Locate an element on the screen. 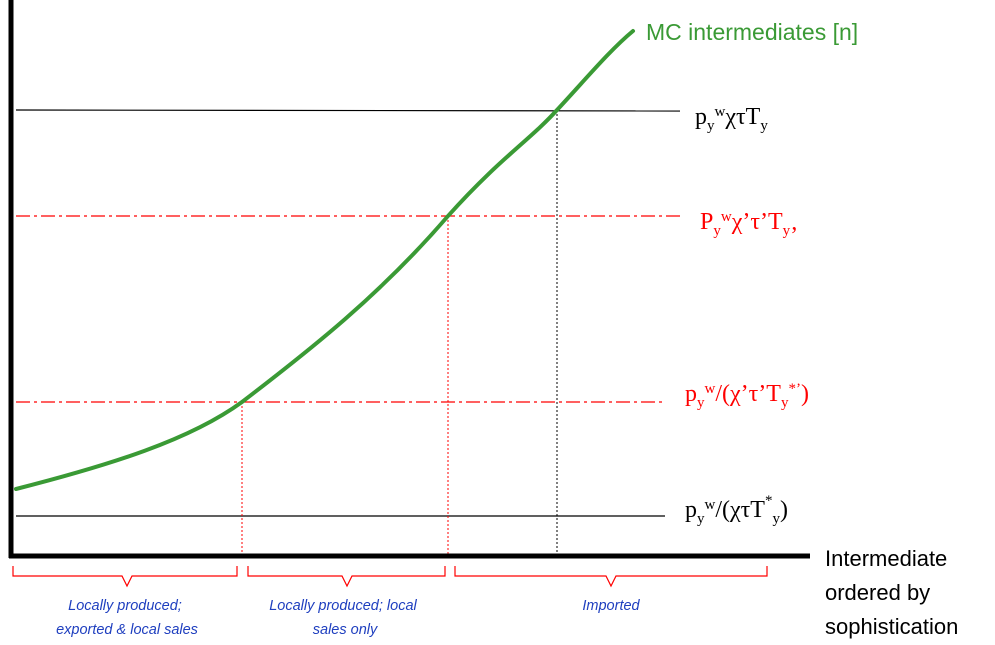 The width and height of the screenshot is (995, 645). level-label-top: pywχτTy is located at coordinates (731, 119).